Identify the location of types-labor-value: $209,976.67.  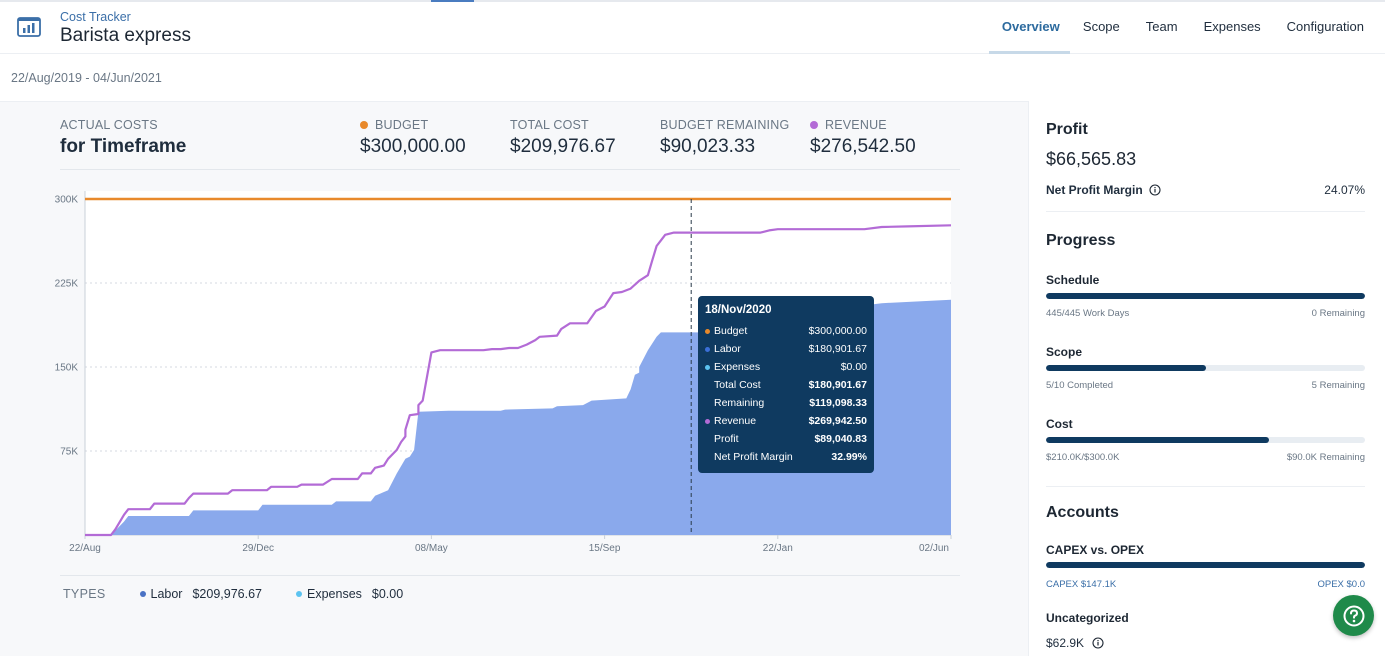
(227, 594).